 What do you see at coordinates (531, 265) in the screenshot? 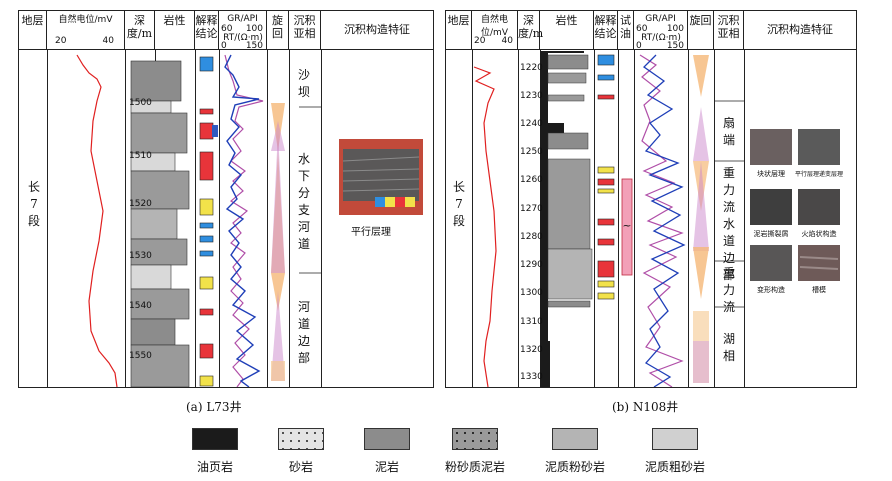
I see `depth-tick: 1290` at bounding box center [531, 265].